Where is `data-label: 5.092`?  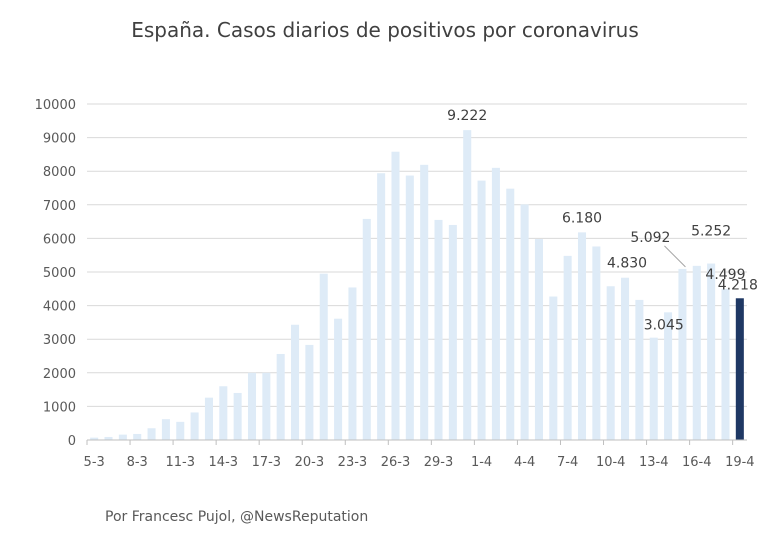 data-label: 5.092 is located at coordinates (650, 238).